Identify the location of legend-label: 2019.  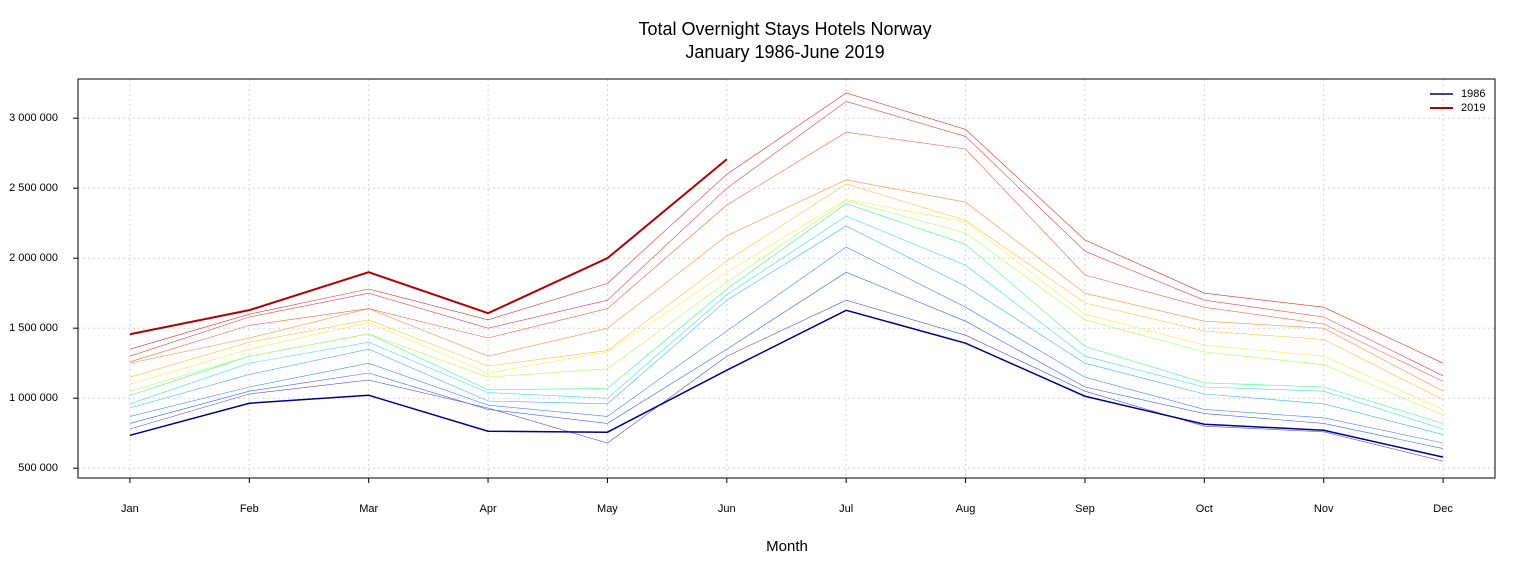
(1473, 108).